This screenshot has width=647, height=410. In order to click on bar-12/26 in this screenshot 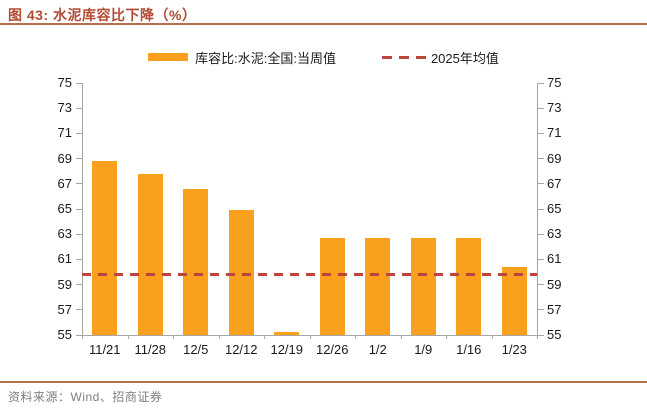, I will do `click(332, 286)`.